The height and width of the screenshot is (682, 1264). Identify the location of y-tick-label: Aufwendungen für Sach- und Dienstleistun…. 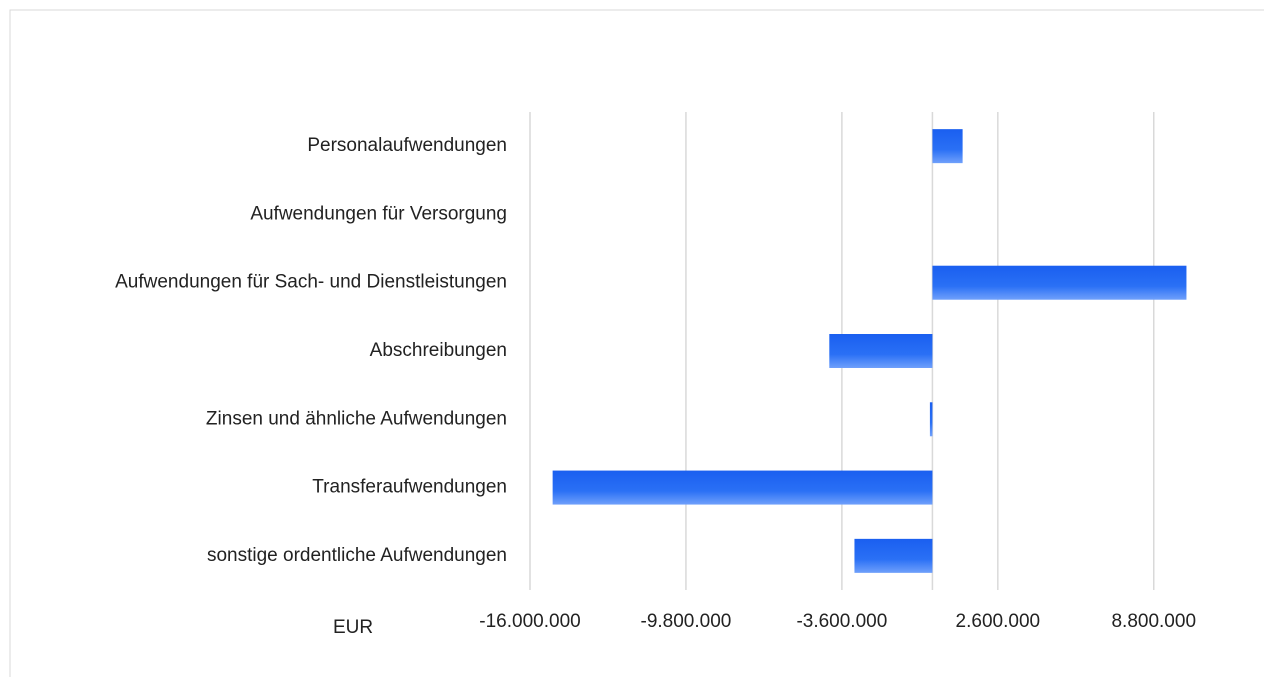
(311, 282).